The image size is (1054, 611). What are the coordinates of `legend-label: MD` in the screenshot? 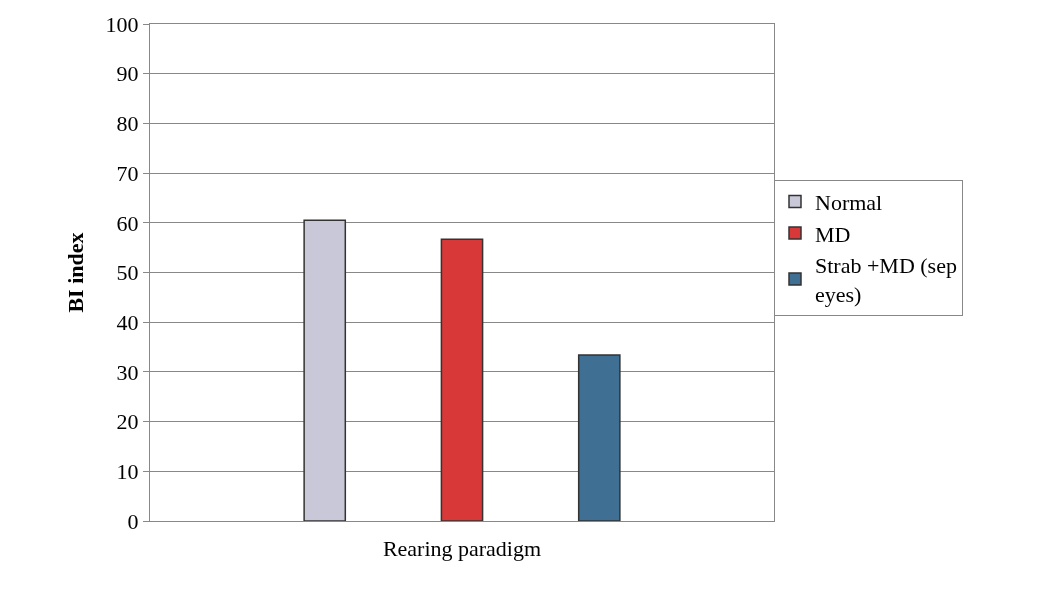 It's located at (833, 234).